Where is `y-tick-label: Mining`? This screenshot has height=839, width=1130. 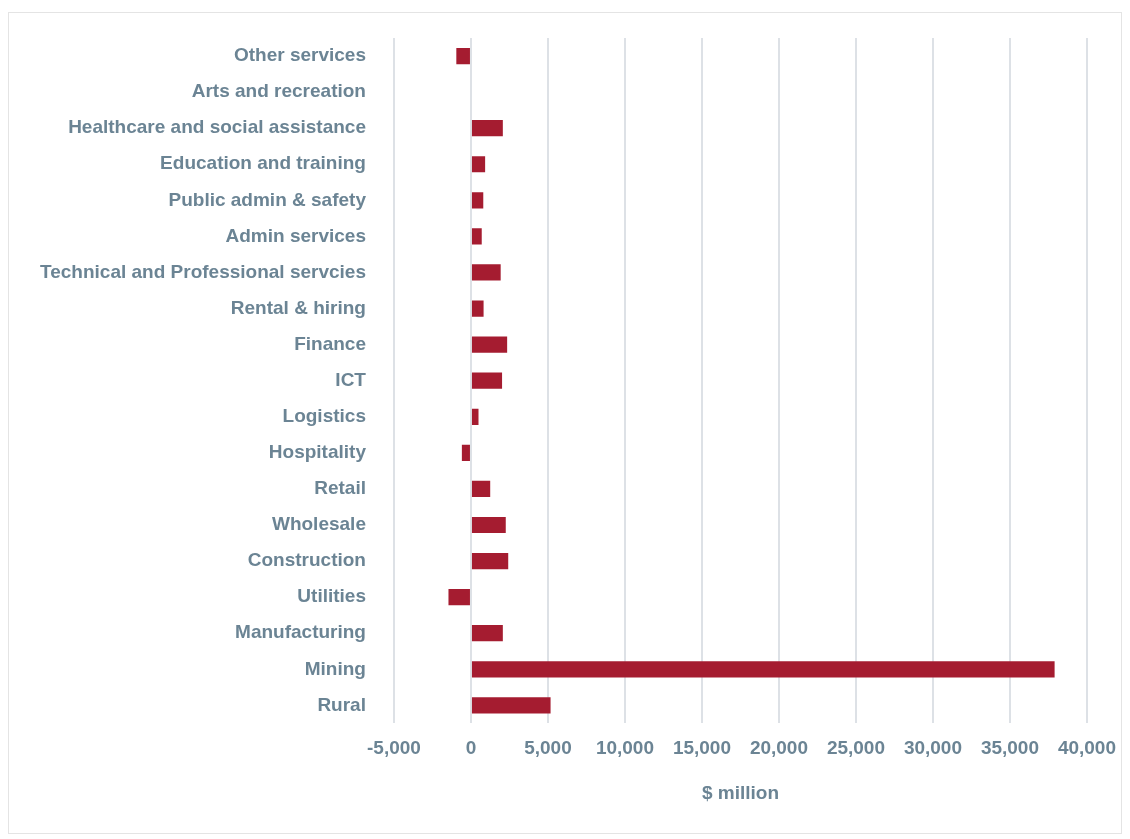
y-tick-label: Mining is located at coordinates (335, 668).